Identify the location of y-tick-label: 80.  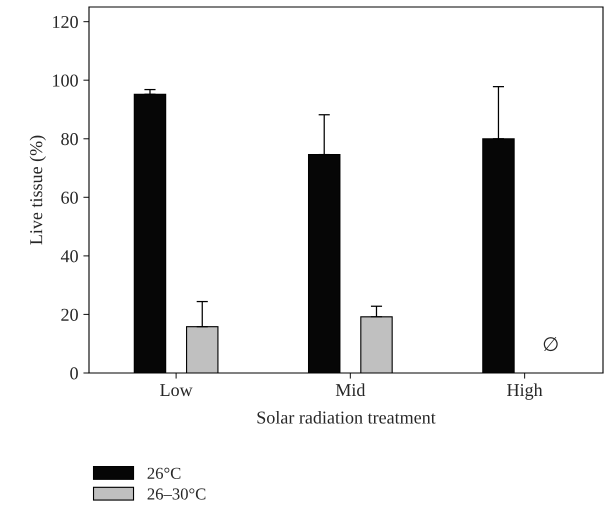
(69, 139).